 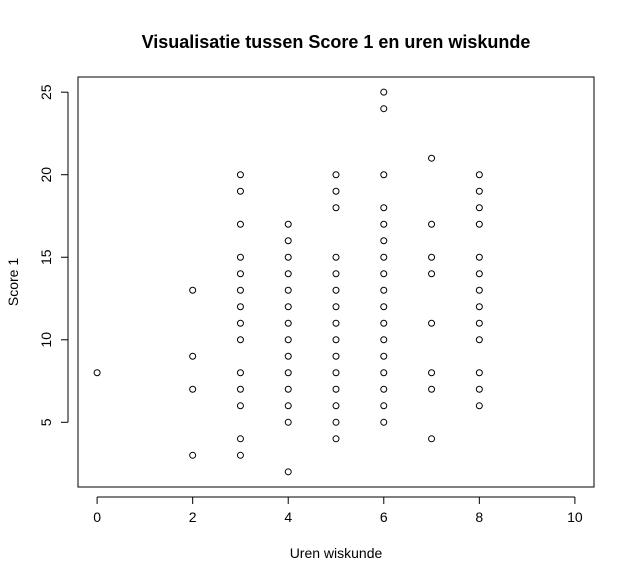 What do you see at coordinates (46, 92) in the screenshot?
I see `y-tick-label: 25` at bounding box center [46, 92].